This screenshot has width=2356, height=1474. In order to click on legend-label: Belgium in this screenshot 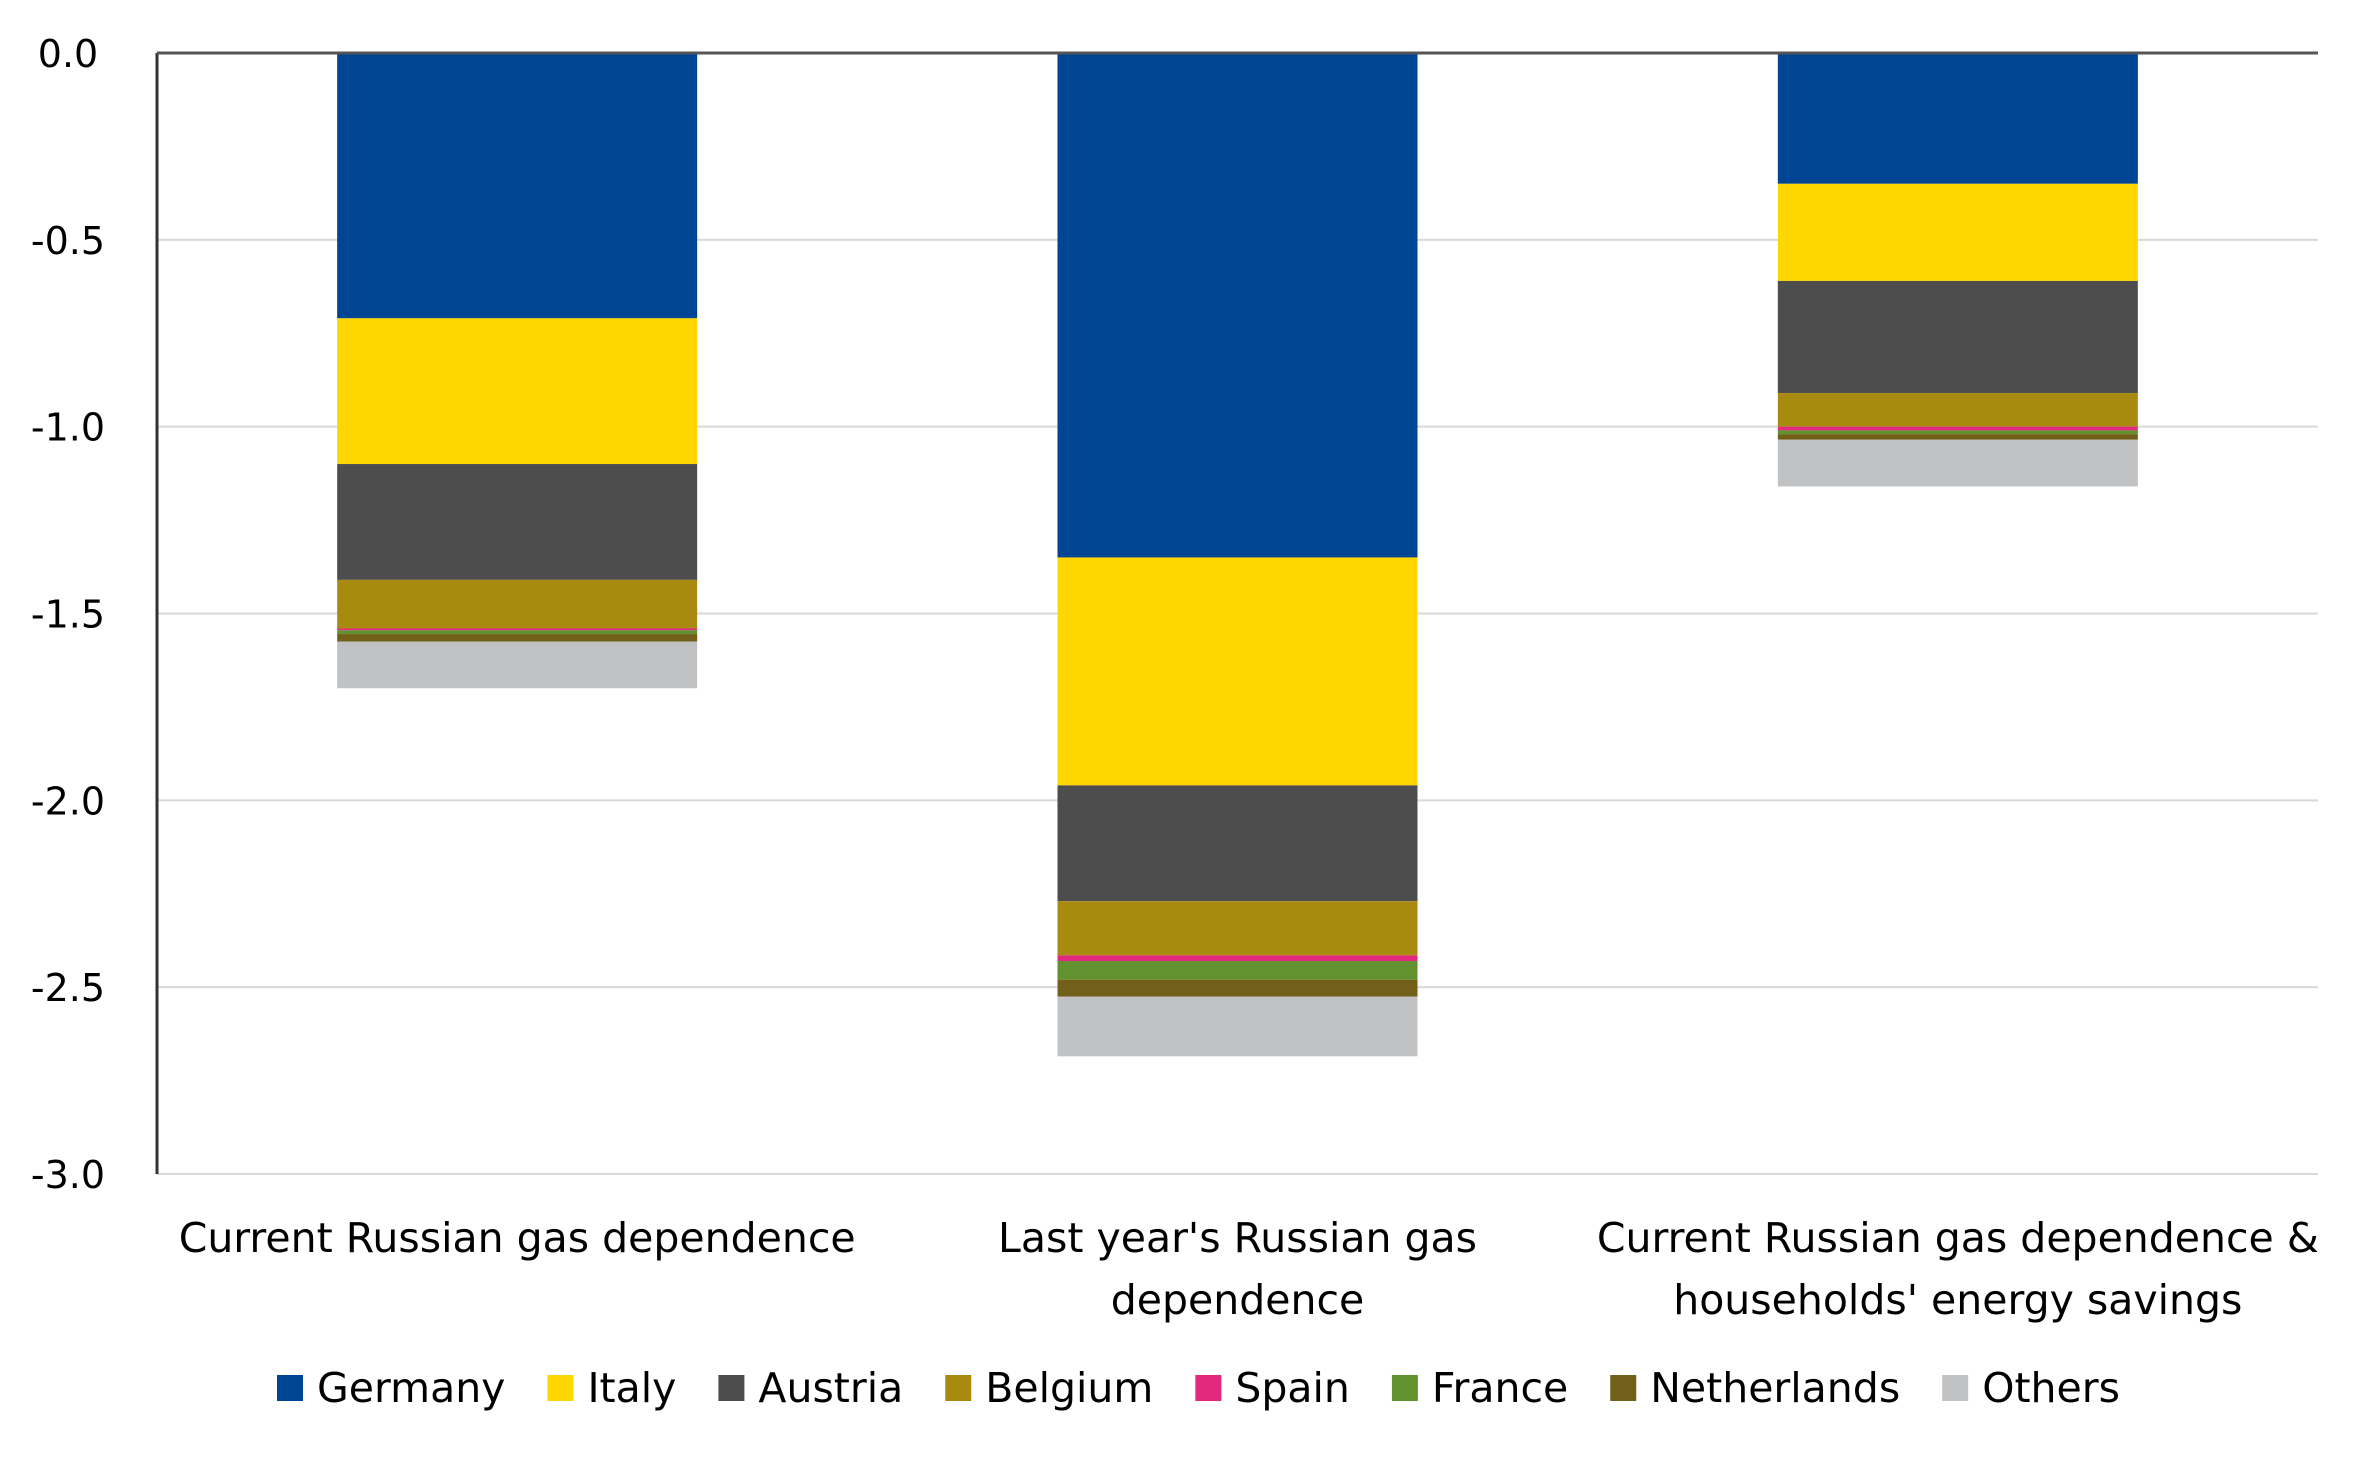, I will do `click(1069, 1388)`.